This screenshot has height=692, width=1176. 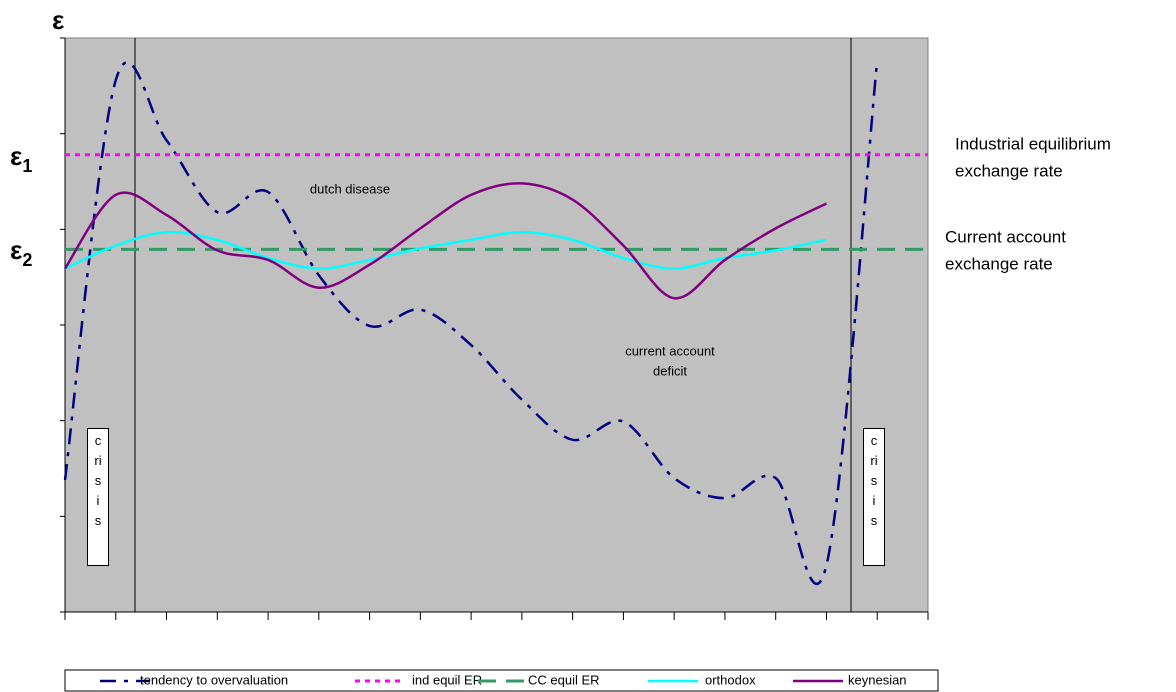 I want to click on legend-label: tendency to overvaluation, so click(x=214, y=679).